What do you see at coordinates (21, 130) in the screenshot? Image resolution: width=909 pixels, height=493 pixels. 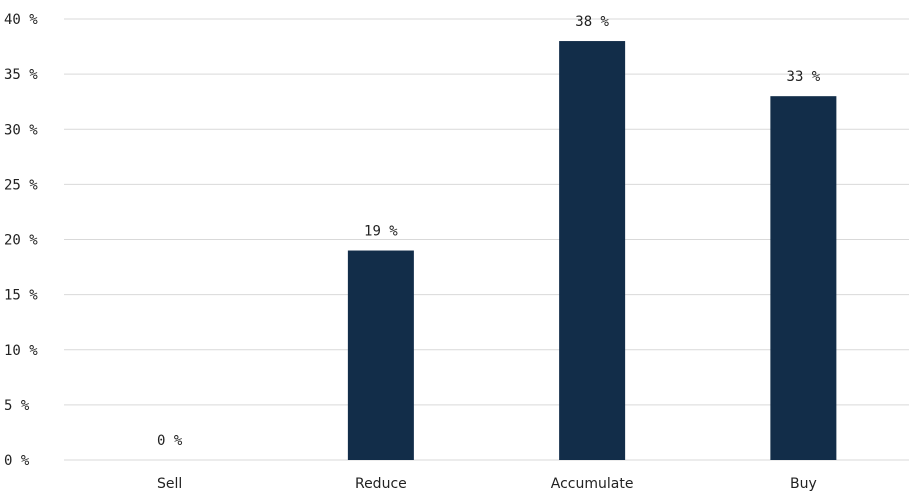 I see `y-tick-label: 30 %` at bounding box center [21, 130].